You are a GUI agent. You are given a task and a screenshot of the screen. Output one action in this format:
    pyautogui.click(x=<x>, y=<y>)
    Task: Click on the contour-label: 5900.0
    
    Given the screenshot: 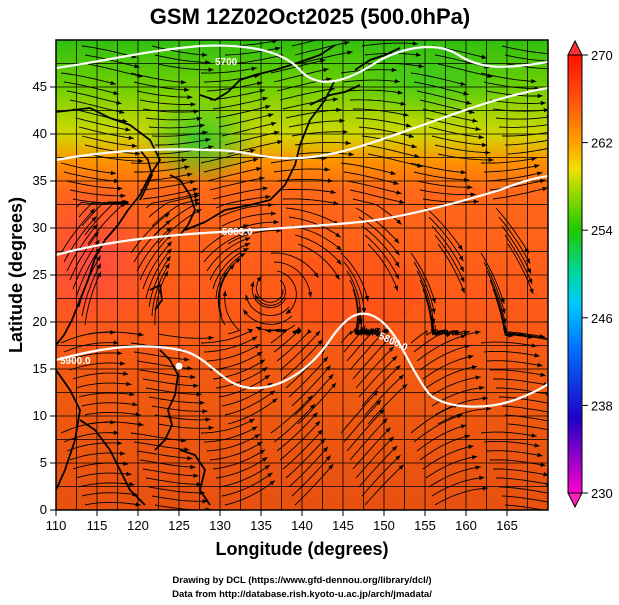 What is the action you would take?
    pyautogui.click(x=75, y=361)
    